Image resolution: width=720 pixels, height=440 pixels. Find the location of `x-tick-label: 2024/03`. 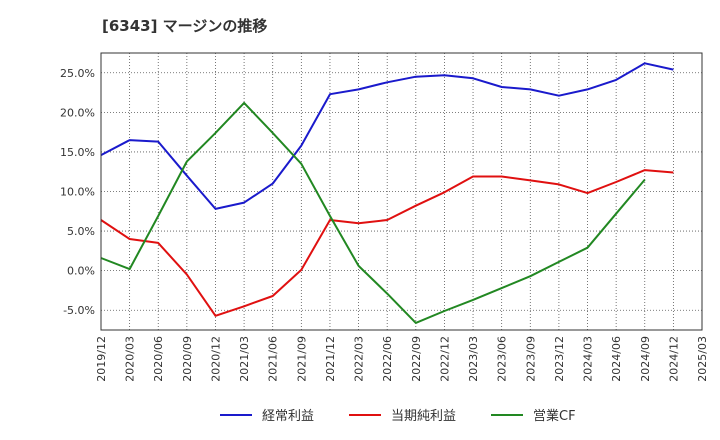

x-tick-label: 2024/03 is located at coordinates (588, 359).